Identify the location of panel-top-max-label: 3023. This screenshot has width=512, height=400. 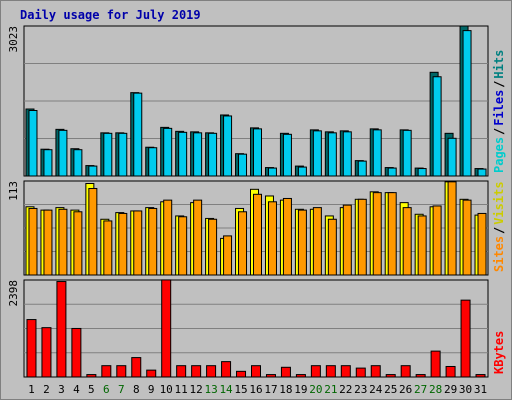
(13, 39).